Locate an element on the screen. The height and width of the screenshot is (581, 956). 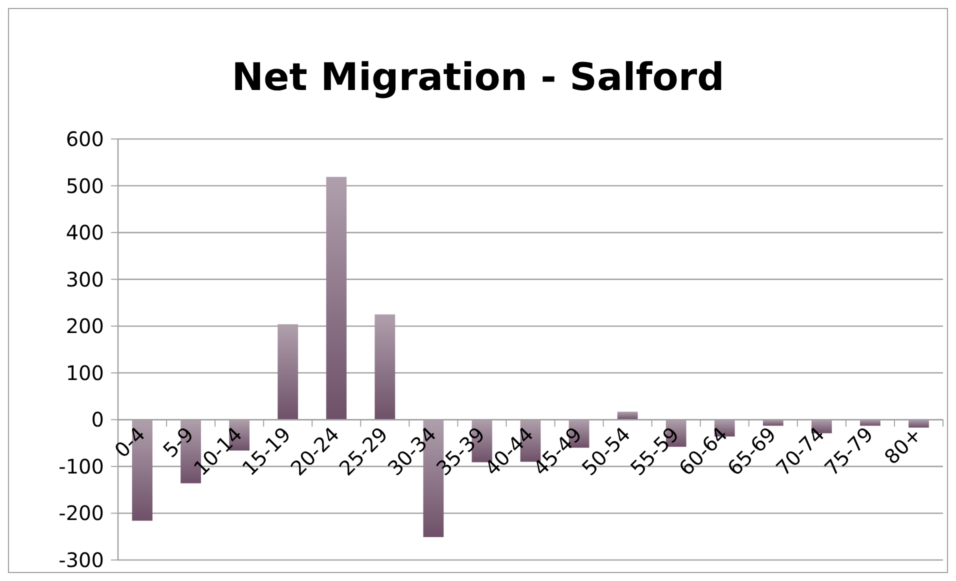
y-tick-label: -300 is located at coordinates (81, 560).